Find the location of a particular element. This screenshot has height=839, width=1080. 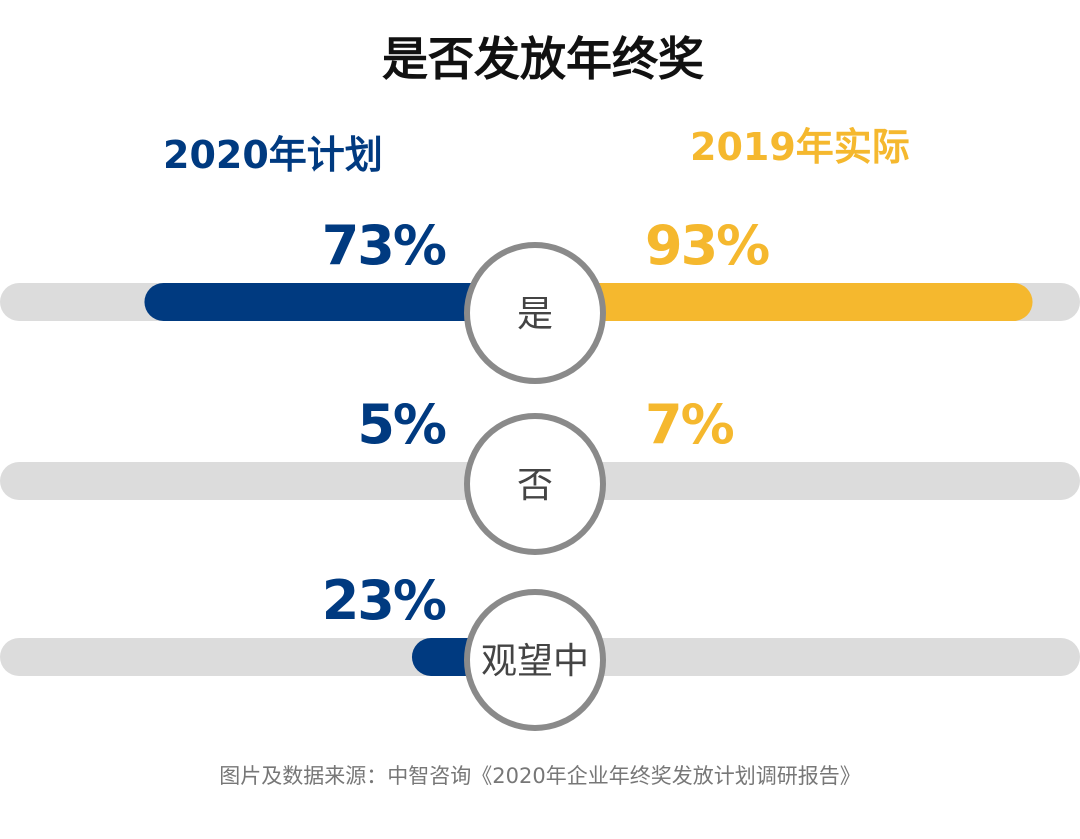

value-label-left: 23% is located at coordinates (384, 600).